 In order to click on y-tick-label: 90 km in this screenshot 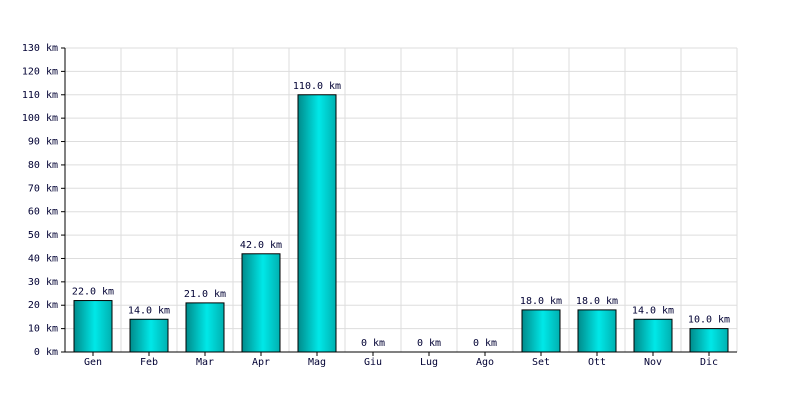, I will do `click(43, 142)`.